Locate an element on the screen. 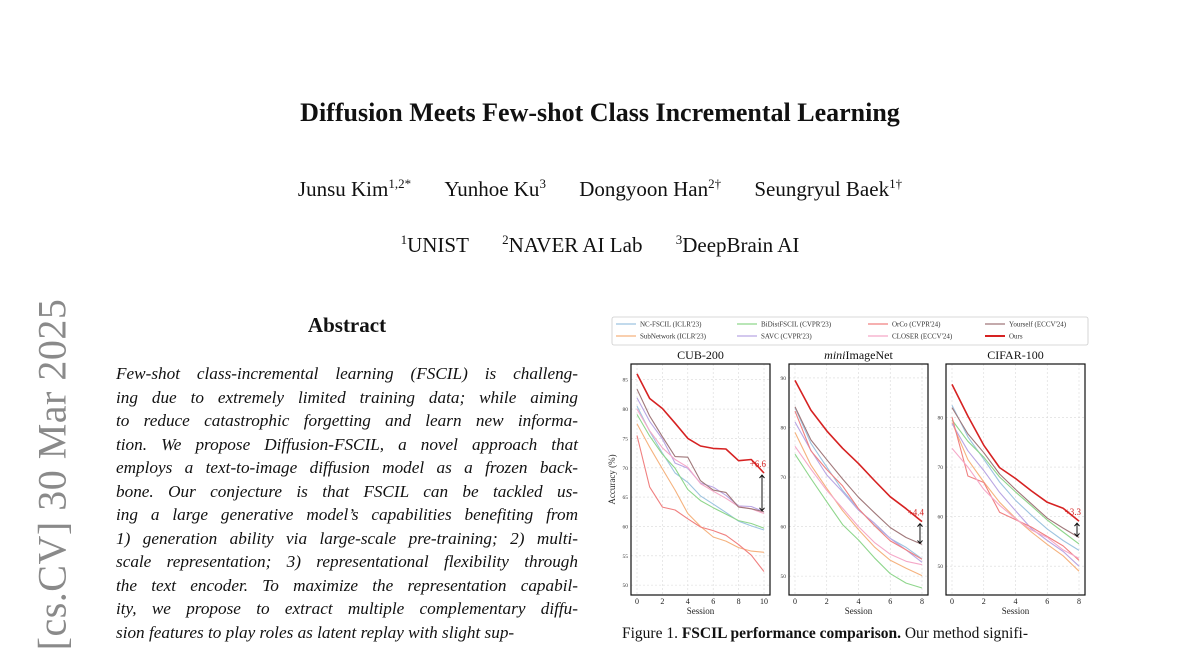 The height and width of the screenshot is (650, 1200). chart-title: CUB-200 is located at coordinates (700, 355).